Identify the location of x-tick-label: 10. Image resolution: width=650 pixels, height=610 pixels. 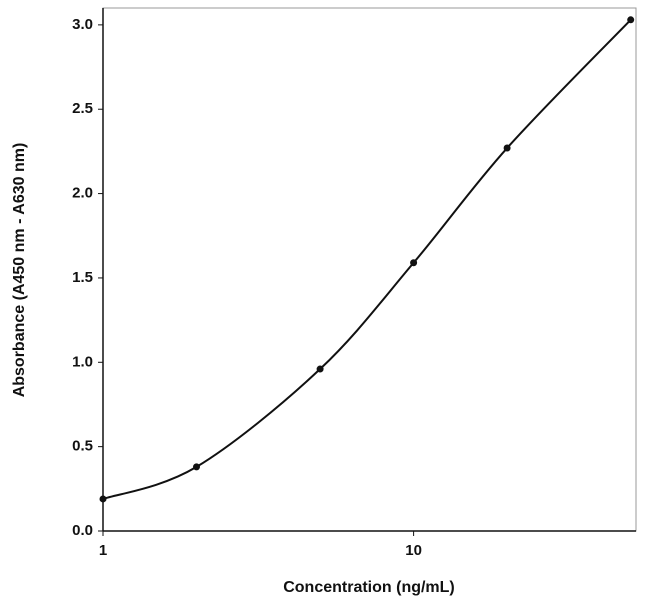
(413, 550).